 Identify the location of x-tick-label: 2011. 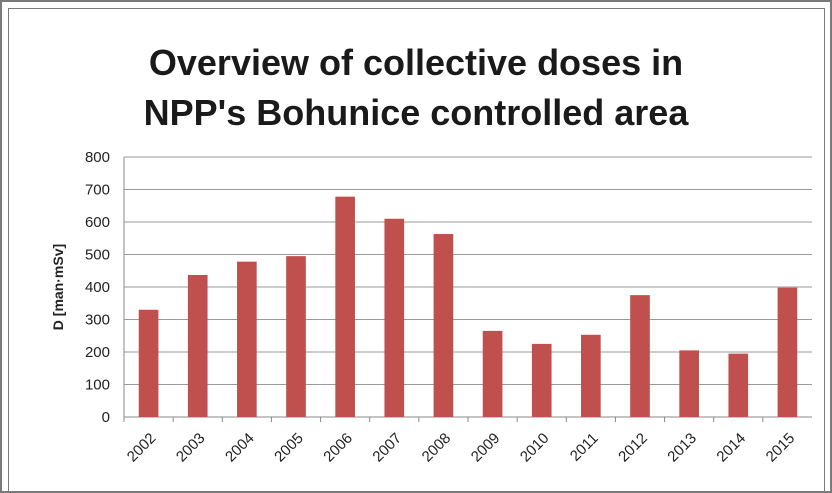
(584, 447).